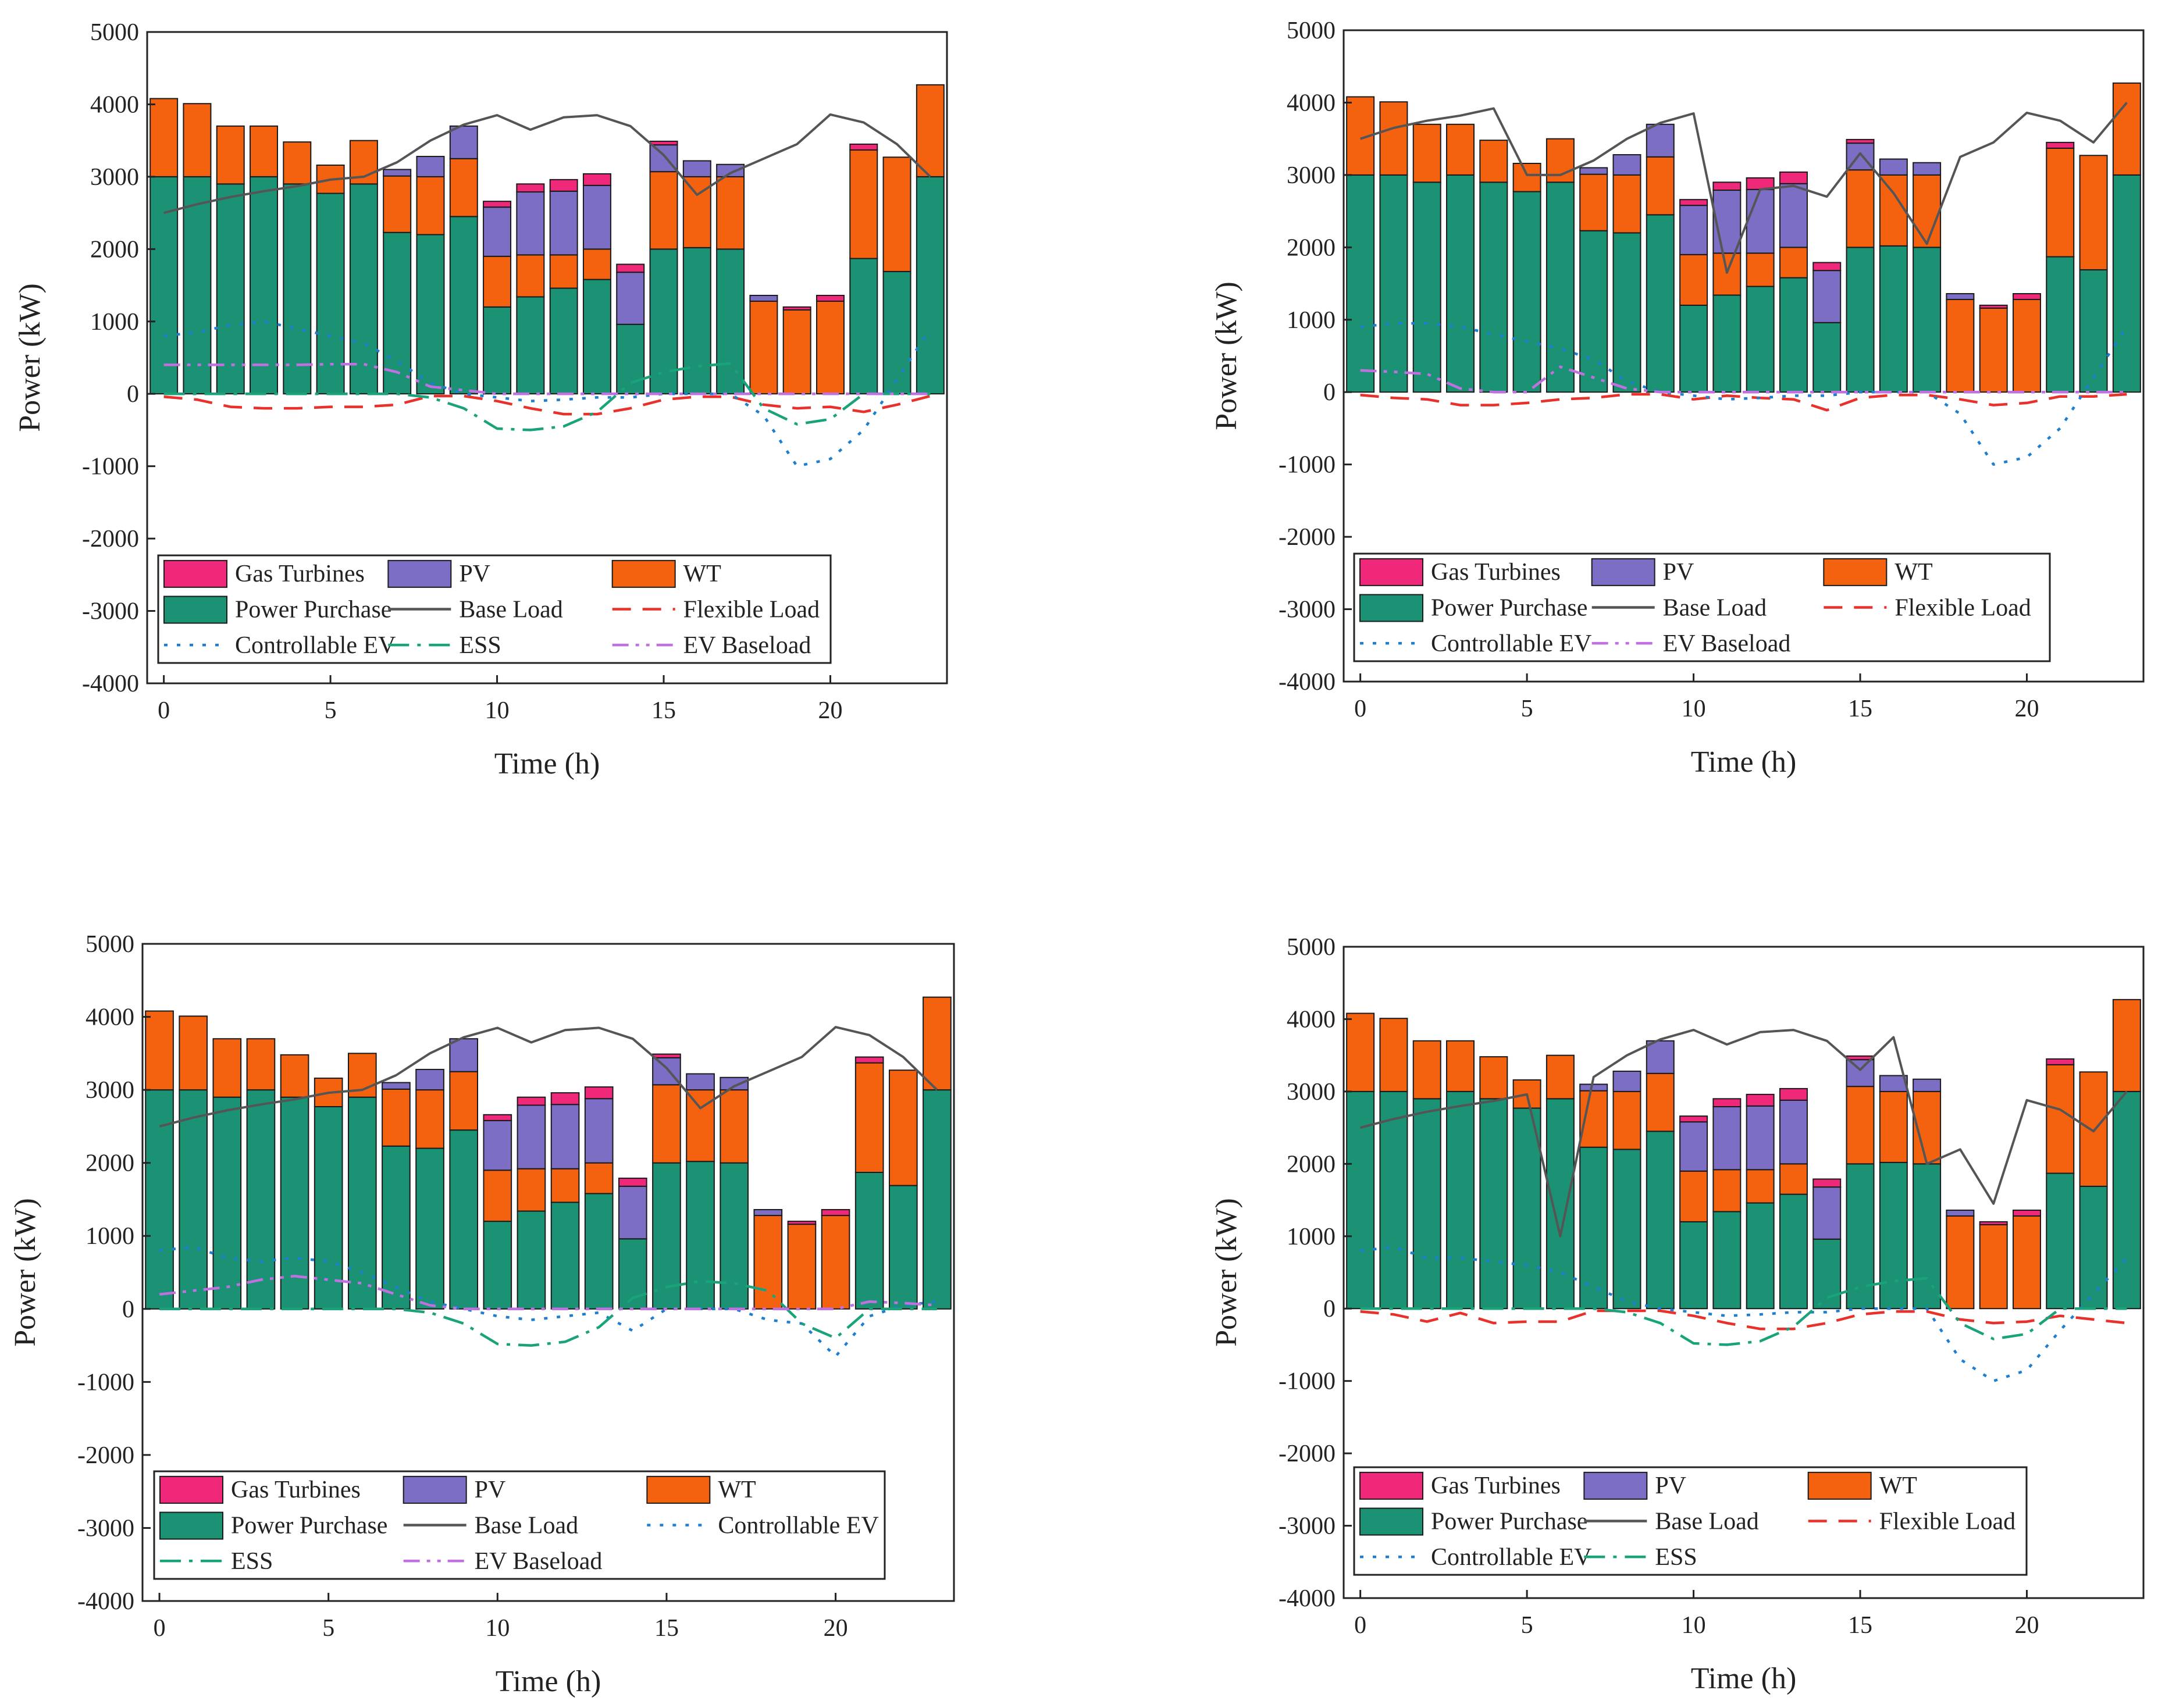  I want to click on y-tick-label: 3000, so click(110, 1090).